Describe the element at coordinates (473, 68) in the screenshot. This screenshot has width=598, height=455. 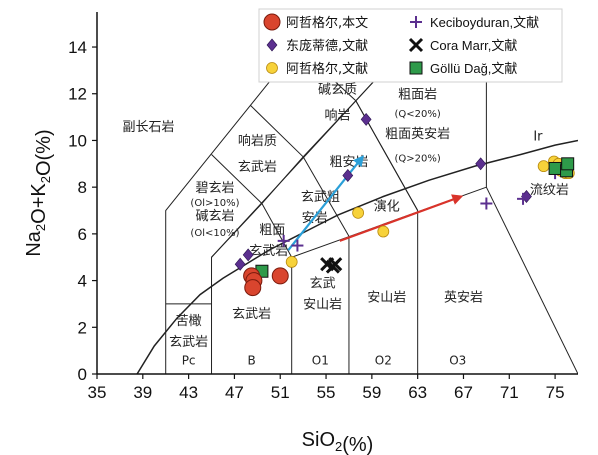
I see `legend-label: Göllü Dağ,文献` at that location.